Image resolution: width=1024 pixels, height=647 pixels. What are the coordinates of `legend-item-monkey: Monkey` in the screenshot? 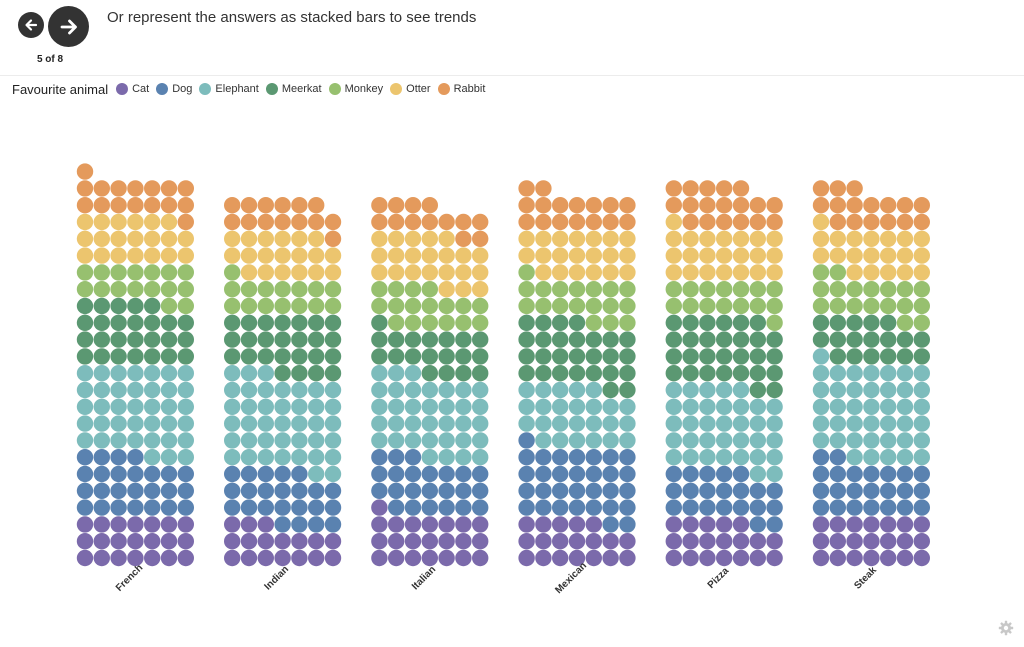 It's located at (355, 89).